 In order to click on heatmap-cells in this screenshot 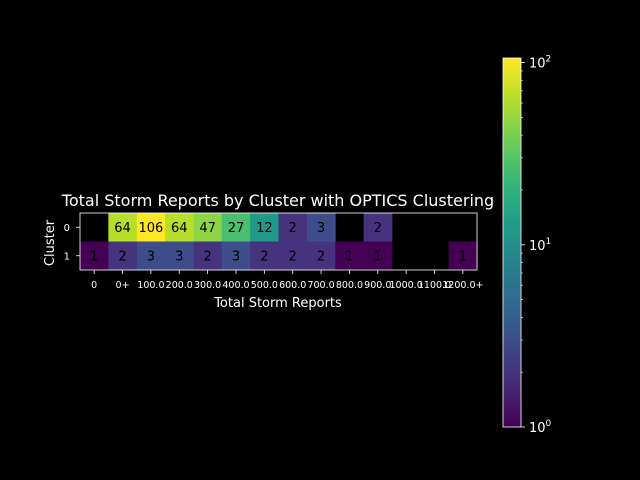, I will do `click(279, 242)`.